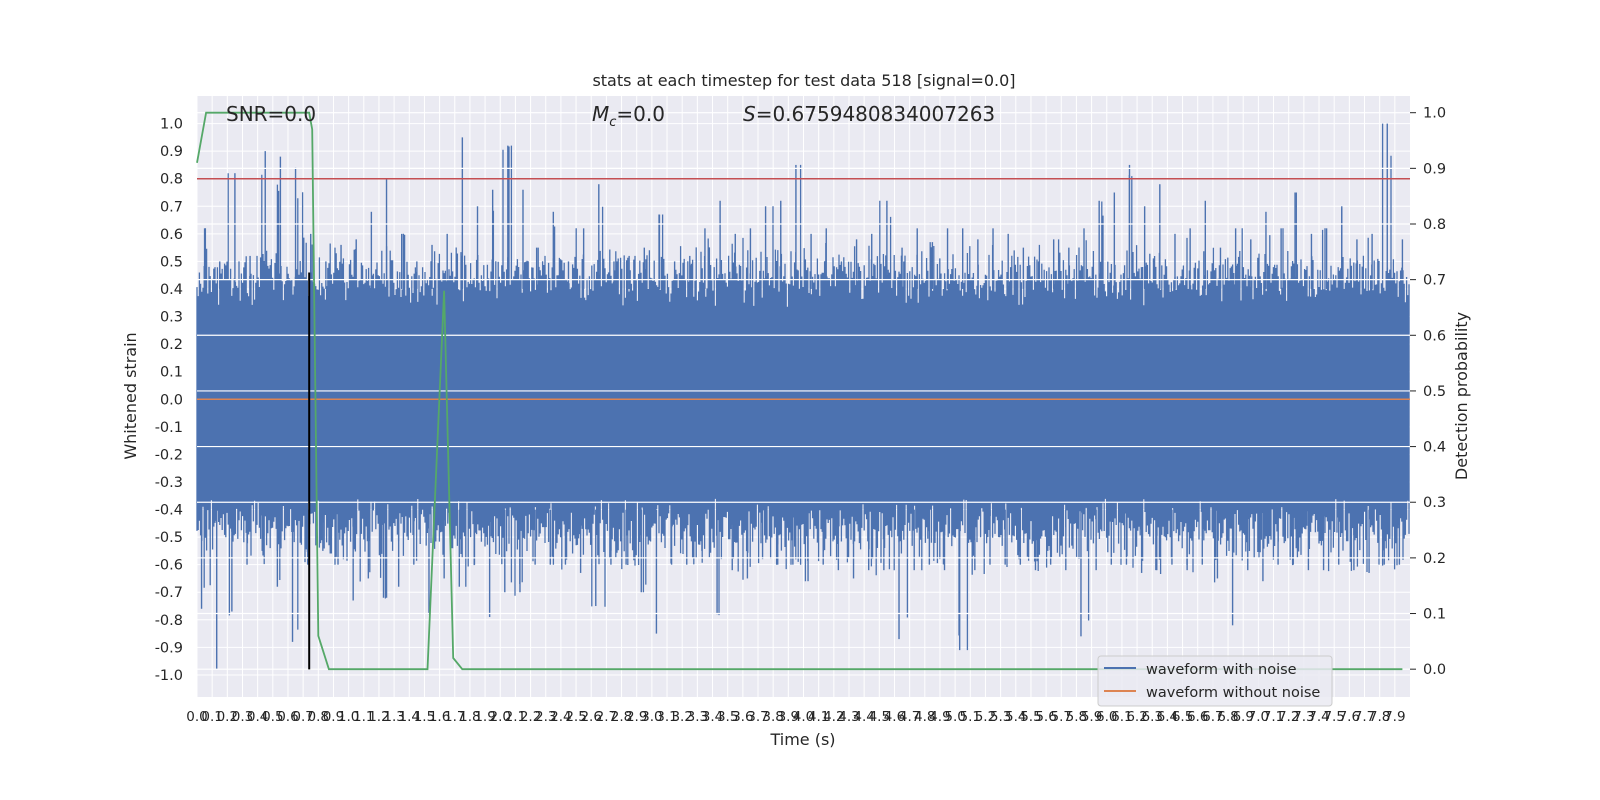 Image resolution: width=1600 pixels, height=800 pixels. I want to click on x-tick-label: 5.9, so click(1091, 717).